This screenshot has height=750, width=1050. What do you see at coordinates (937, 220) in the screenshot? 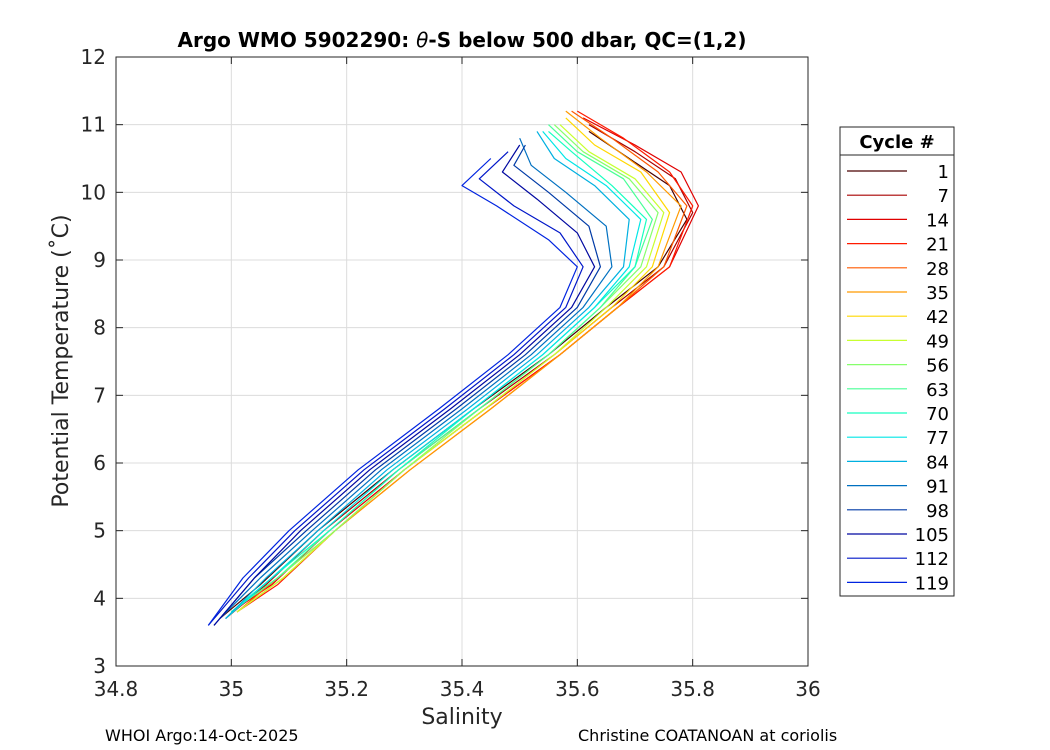
I see `legend-label-14: 14` at bounding box center [937, 220].